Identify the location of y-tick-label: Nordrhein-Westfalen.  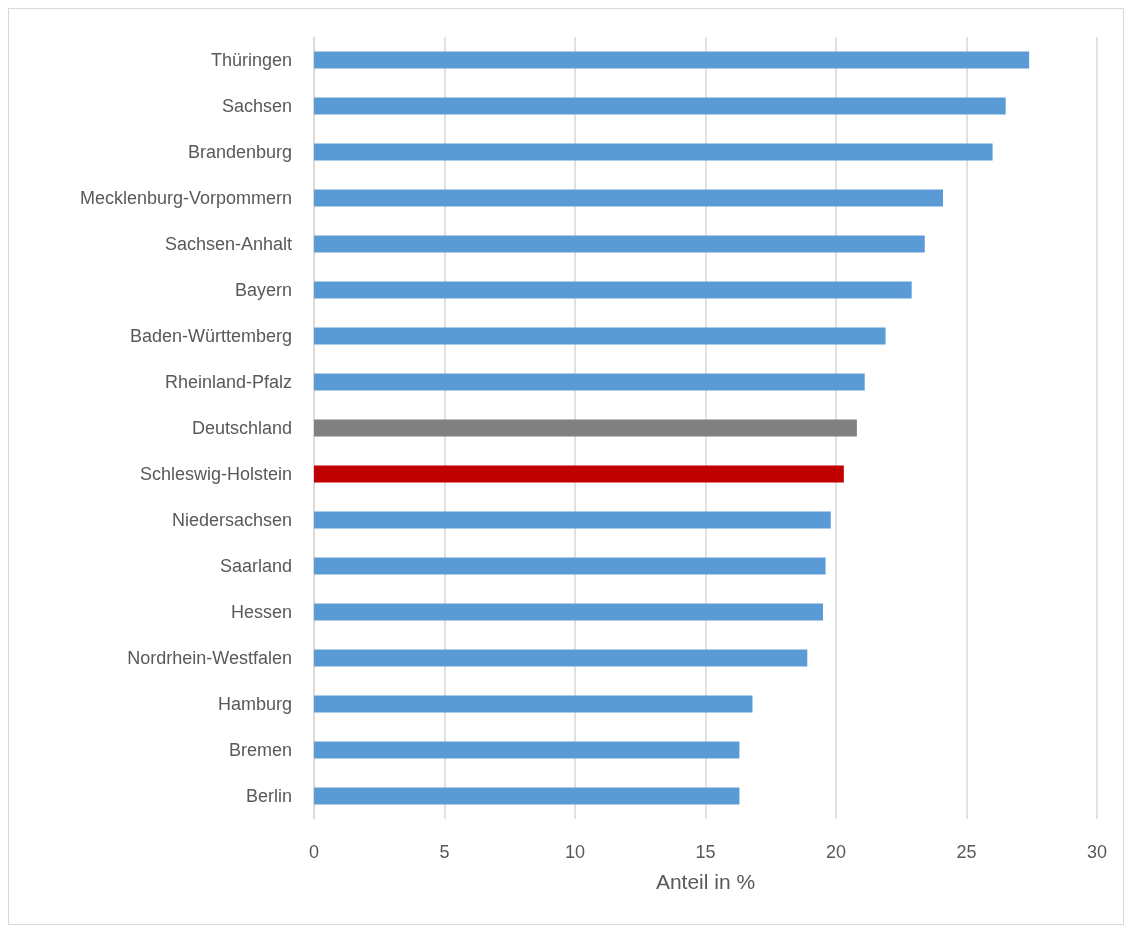
(209, 658).